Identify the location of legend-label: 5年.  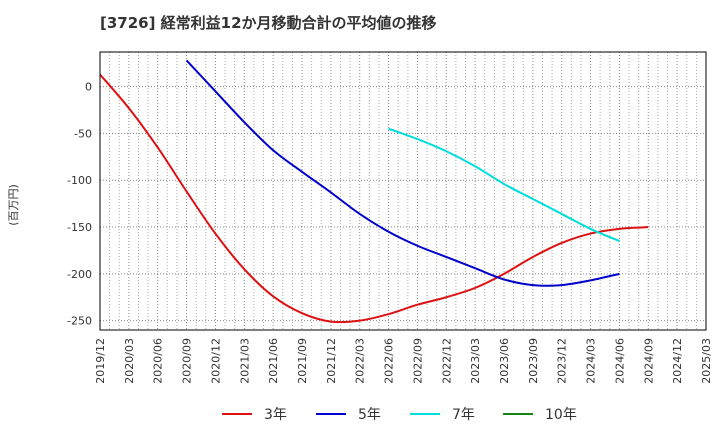
(369, 415).